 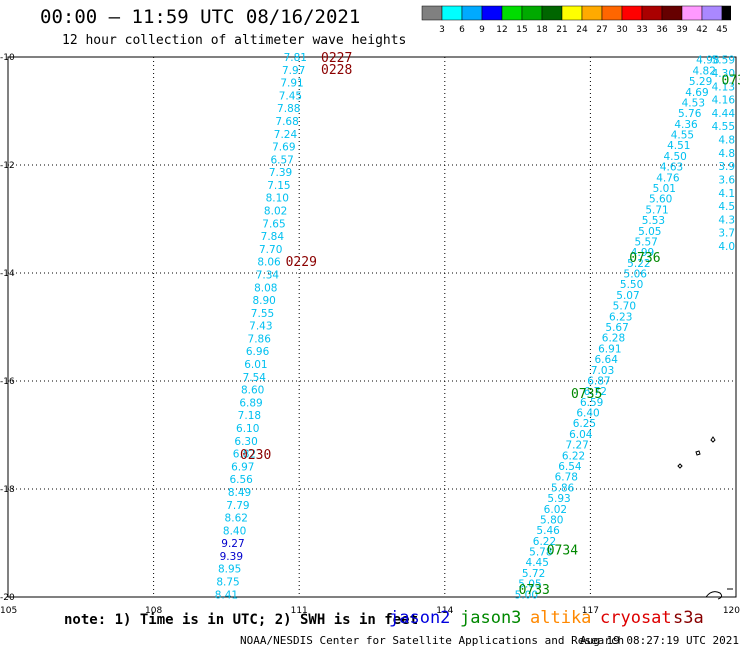 What do you see at coordinates (678, 146) in the screenshot?
I see `swh-data-label: 4.51` at bounding box center [678, 146].